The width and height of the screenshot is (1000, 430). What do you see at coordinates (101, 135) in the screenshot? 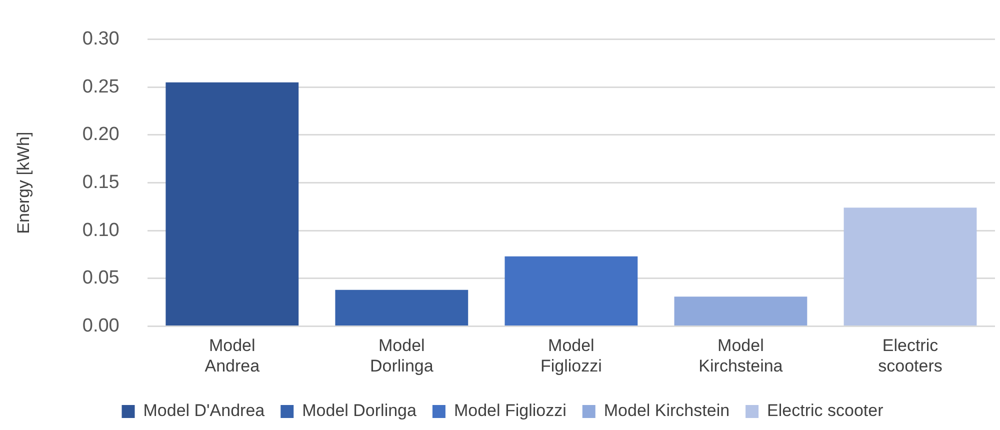
I see `y-tick-label: 0.20` at bounding box center [101, 135].